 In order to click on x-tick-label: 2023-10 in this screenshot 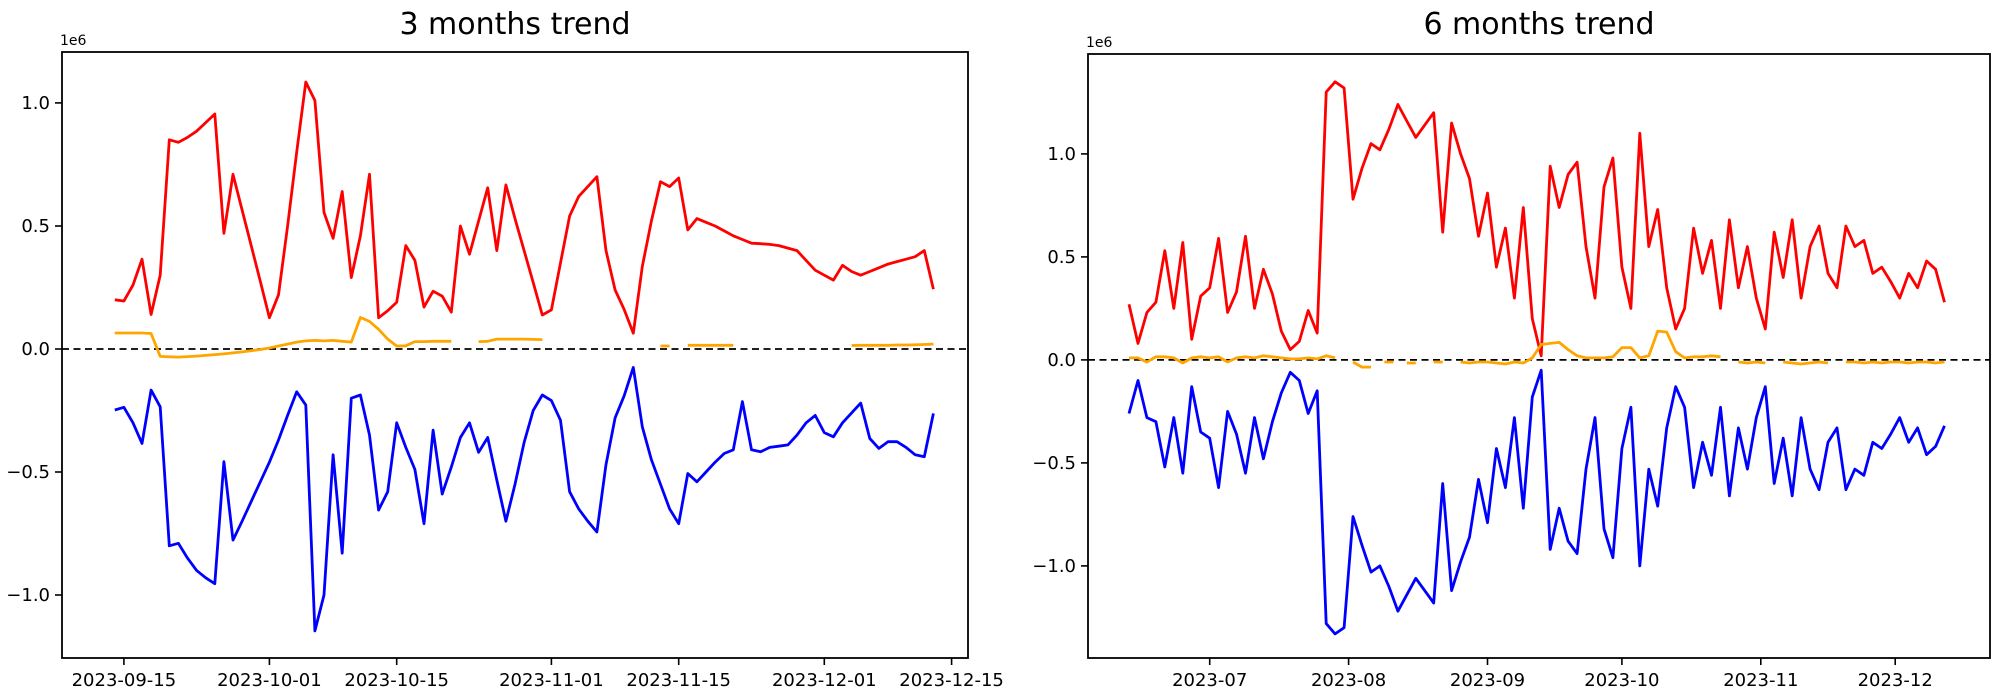, I will do `click(1621, 680)`.